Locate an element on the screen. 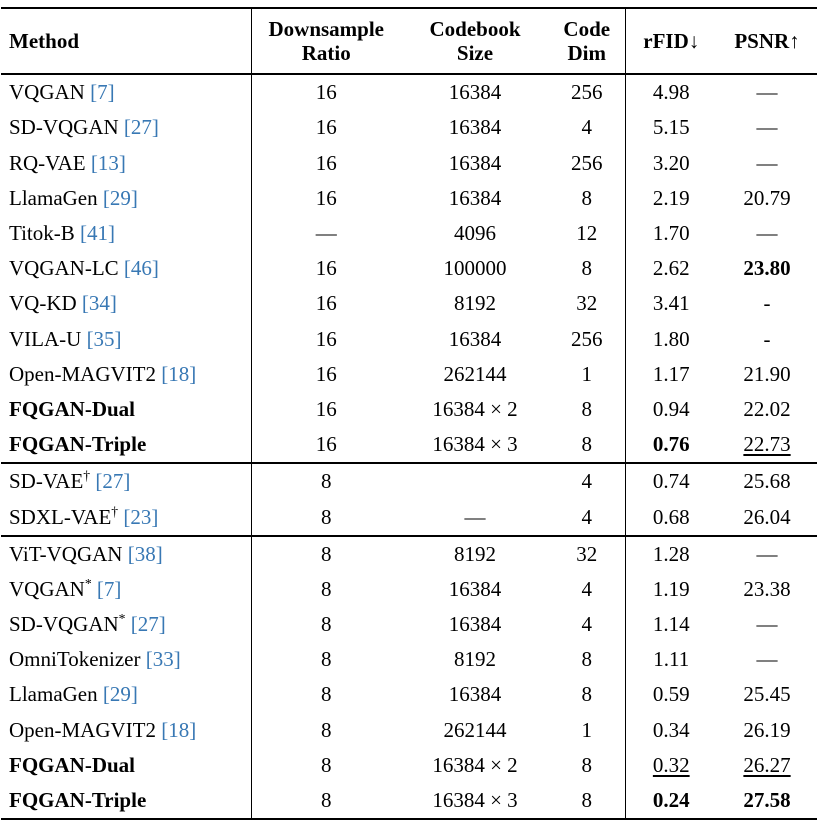 The image size is (818, 840). table-row: Open-MAGVIT2 [18] 8 262144 1 0.34 26.19 is located at coordinates (409, 730).